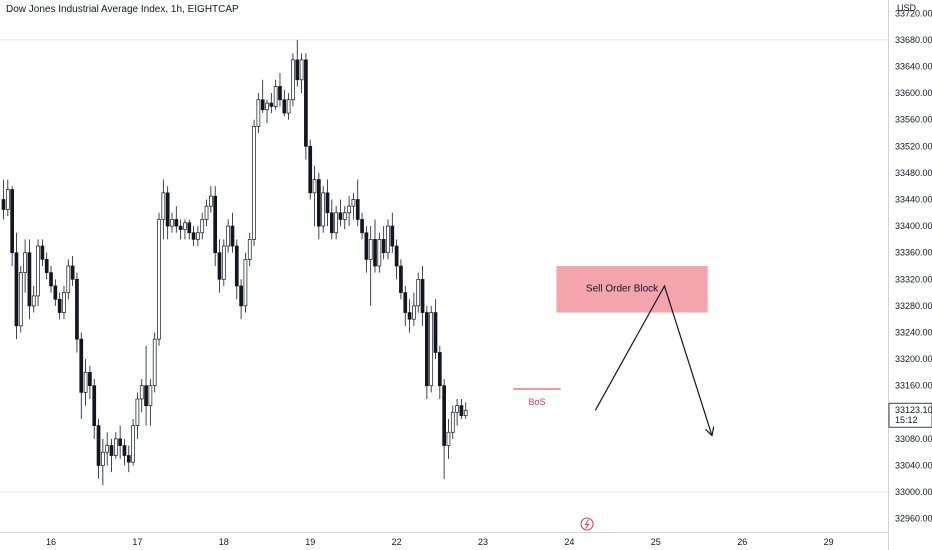 The height and width of the screenshot is (550, 932). Describe the element at coordinates (913, 439) in the screenshot. I see `y-tick-label: 33080.00` at that location.